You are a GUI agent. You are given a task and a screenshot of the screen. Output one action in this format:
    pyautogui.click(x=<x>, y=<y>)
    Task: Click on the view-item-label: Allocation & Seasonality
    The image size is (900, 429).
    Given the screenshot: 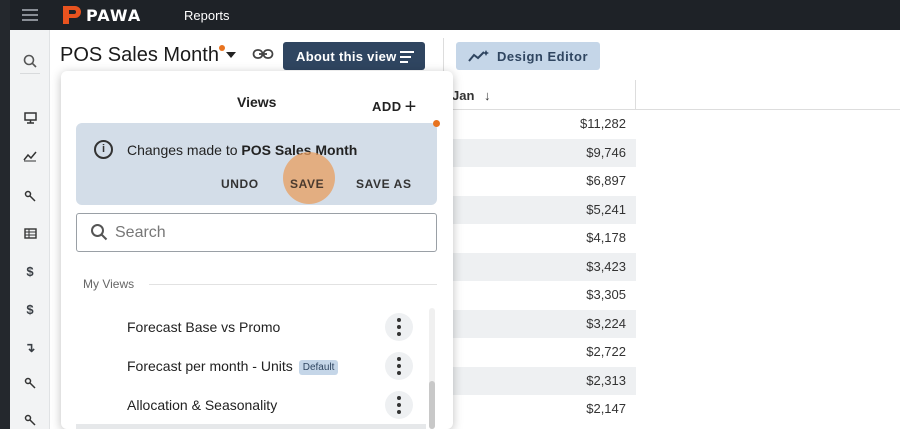 What is the action you would take?
    pyautogui.click(x=202, y=405)
    